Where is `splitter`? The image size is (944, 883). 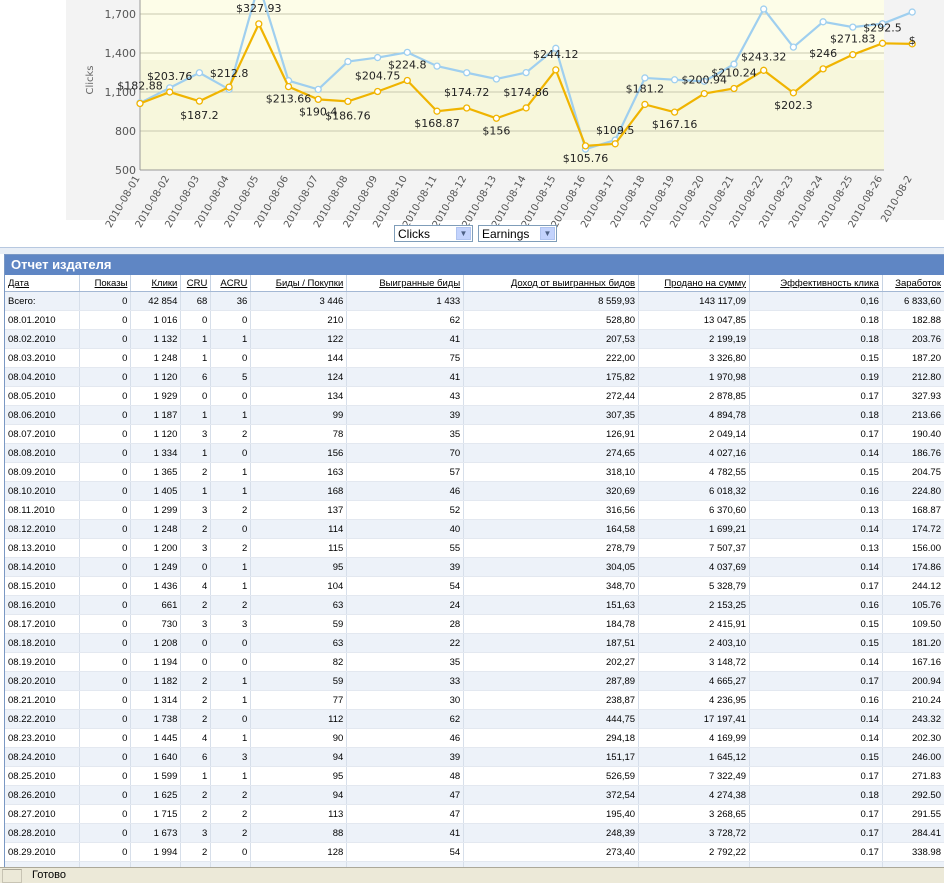
splitter is located at coordinates (472, 250).